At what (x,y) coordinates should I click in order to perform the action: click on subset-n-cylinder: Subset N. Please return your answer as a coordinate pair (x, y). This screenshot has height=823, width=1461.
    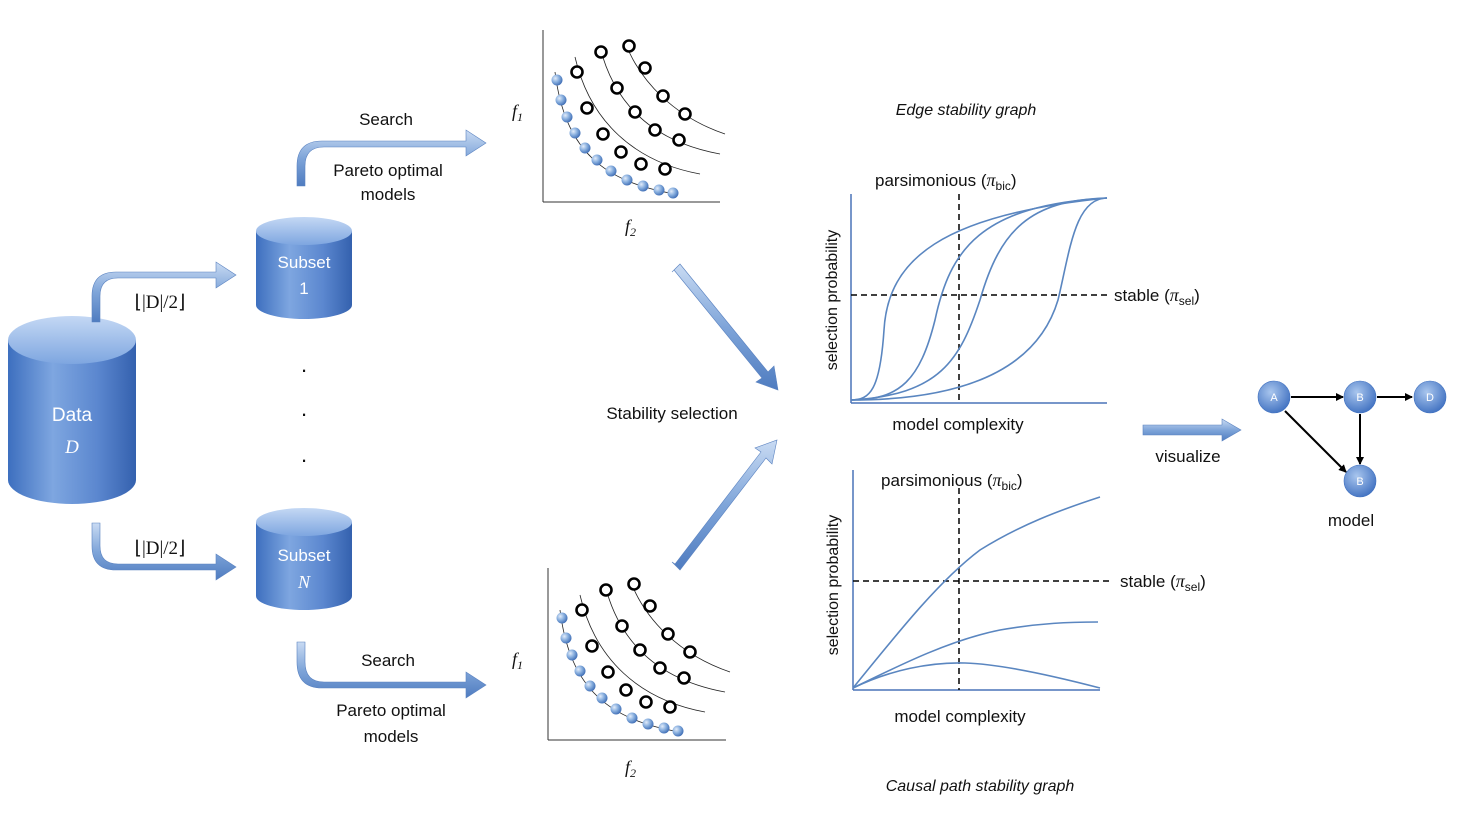
    Looking at the image, I should click on (304, 559).